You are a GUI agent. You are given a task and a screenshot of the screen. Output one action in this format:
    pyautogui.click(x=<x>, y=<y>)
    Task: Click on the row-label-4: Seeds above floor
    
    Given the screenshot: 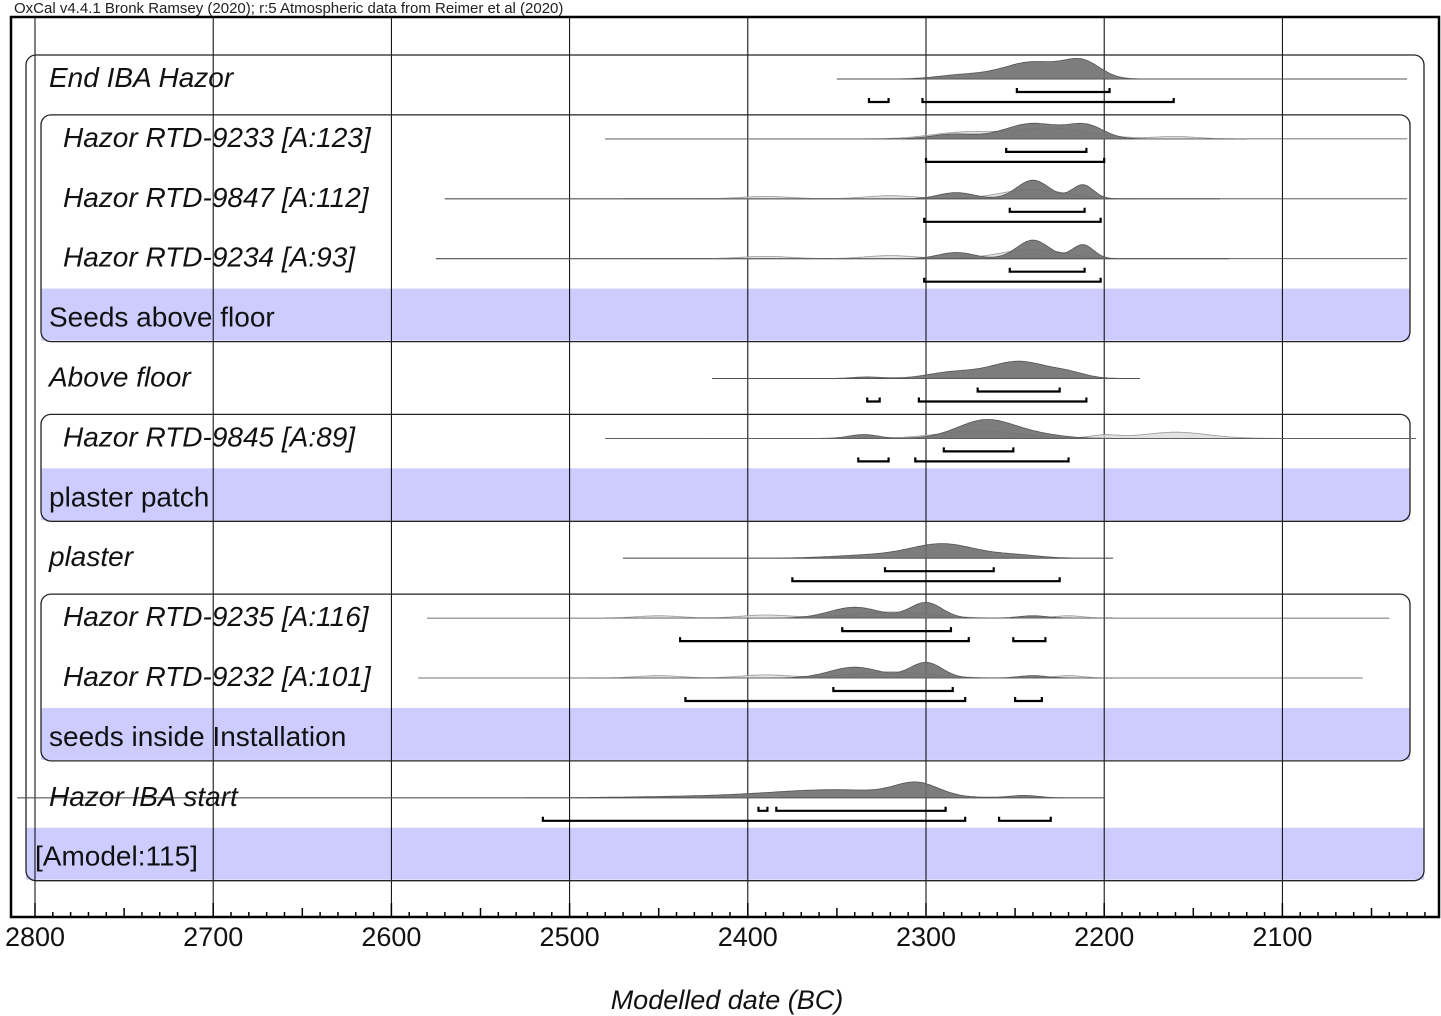 What is the action you would take?
    pyautogui.click(x=162, y=317)
    